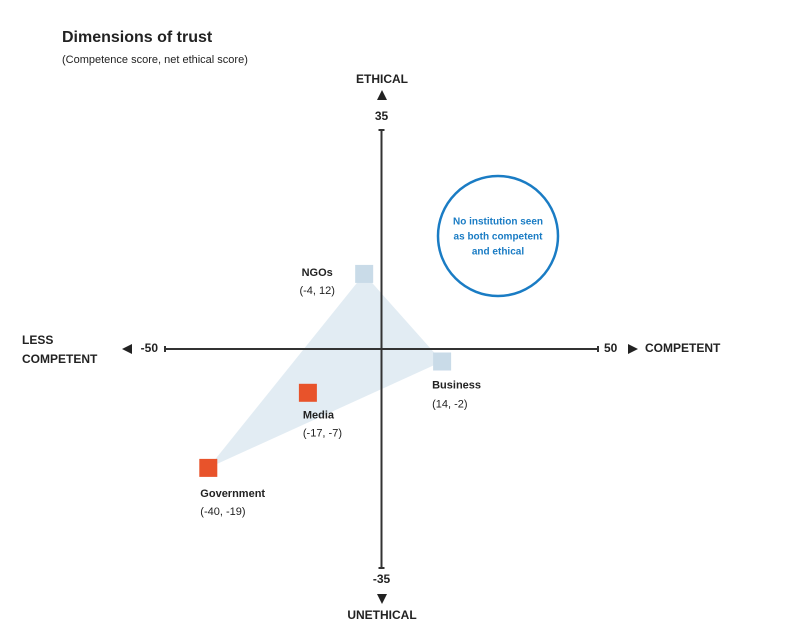 This screenshot has height=642, width=800. I want to click on x-axis-label-left: LESS, so click(37, 340).